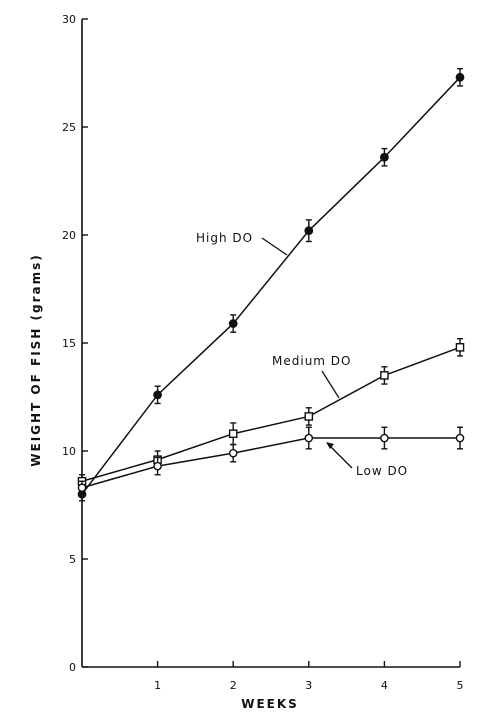 The height and width of the screenshot is (720, 500). I want to click on series-label-high-do-leader, so click(274, 246).